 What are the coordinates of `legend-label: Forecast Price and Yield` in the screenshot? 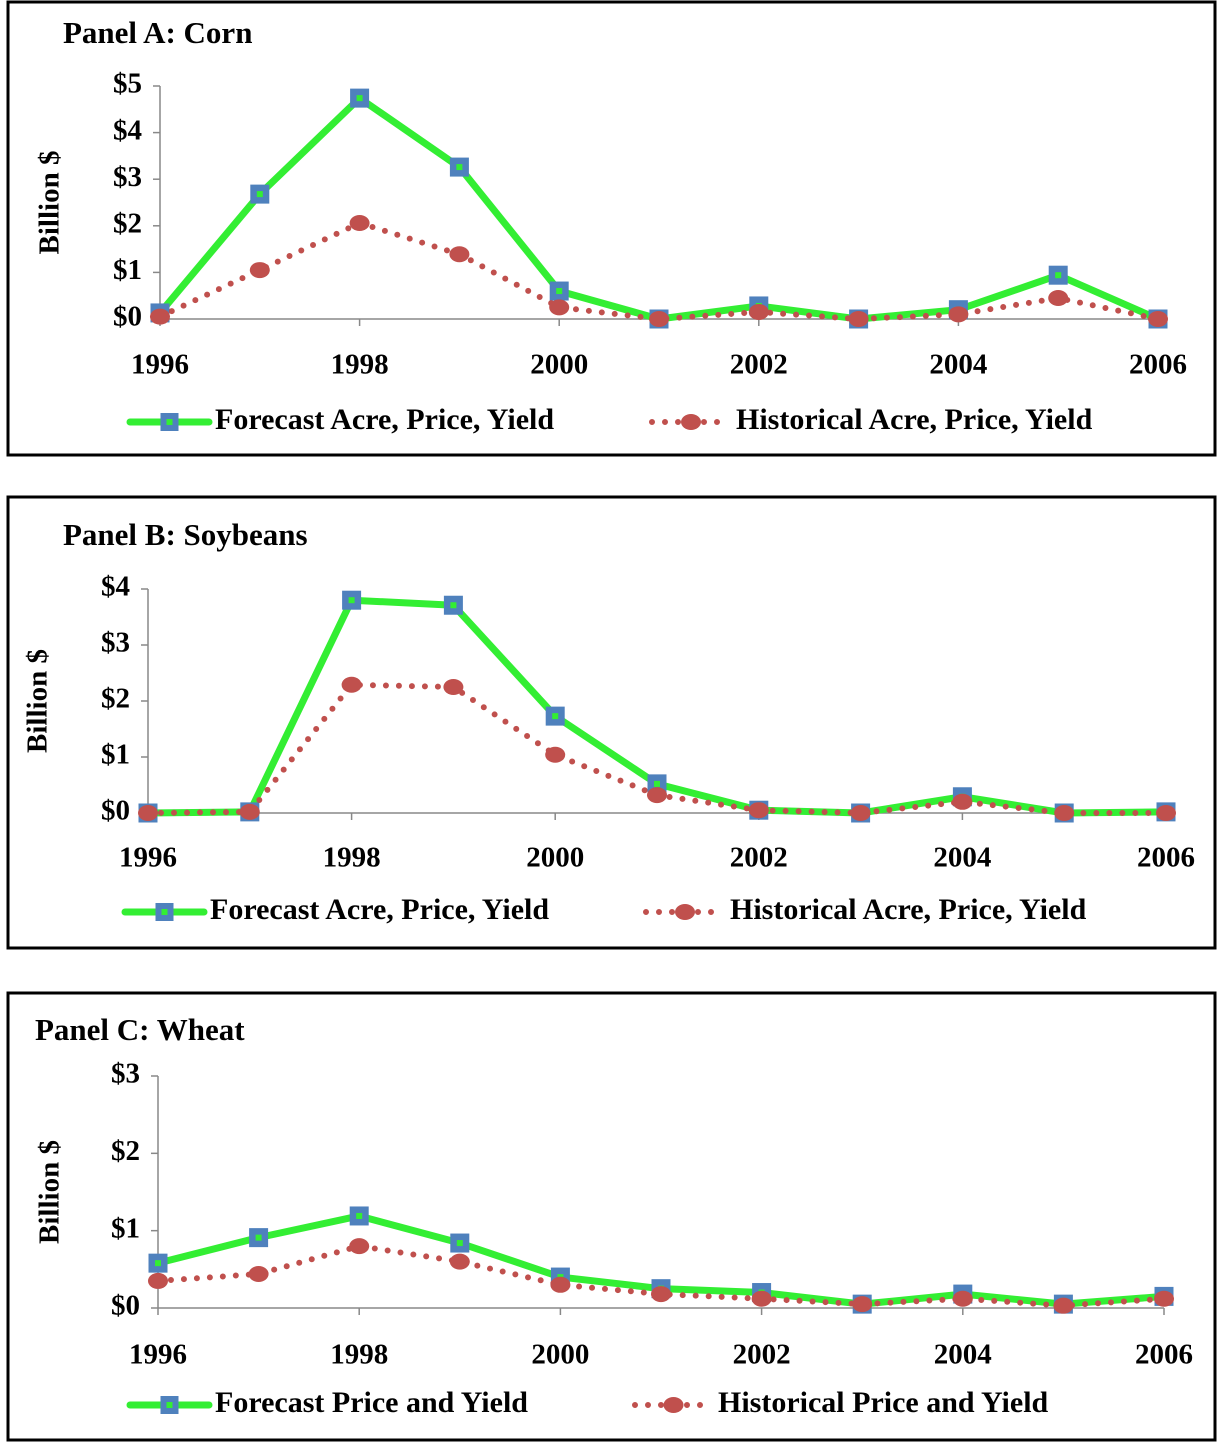 It's located at (371, 1402).